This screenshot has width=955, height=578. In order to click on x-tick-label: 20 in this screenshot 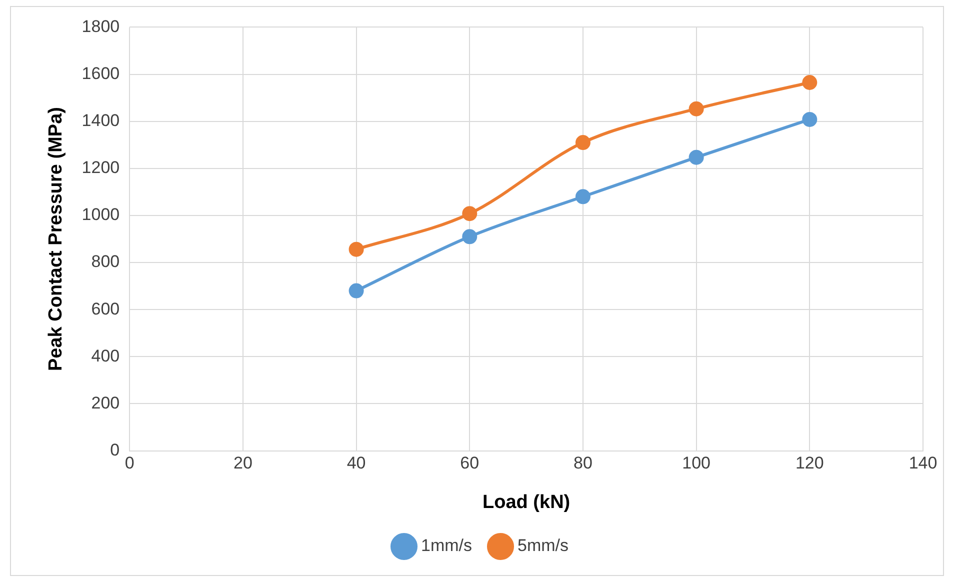, I will do `click(243, 463)`.